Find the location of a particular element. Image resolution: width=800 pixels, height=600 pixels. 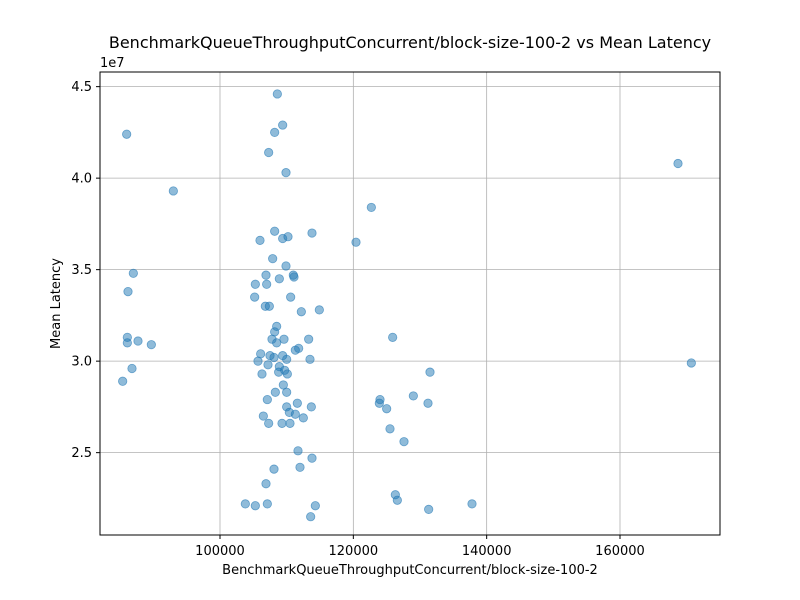

y-tick-label: 4.5 is located at coordinates (81, 87).